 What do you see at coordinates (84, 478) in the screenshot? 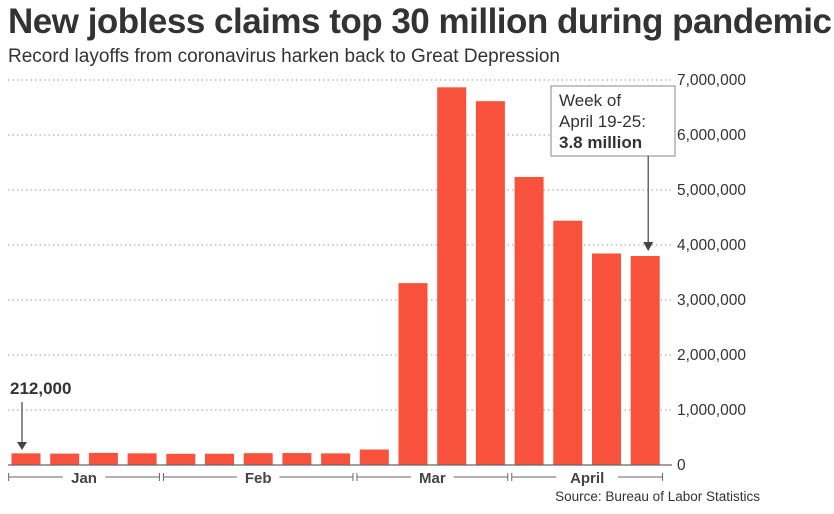
I see `x-month-label: Jan` at bounding box center [84, 478].